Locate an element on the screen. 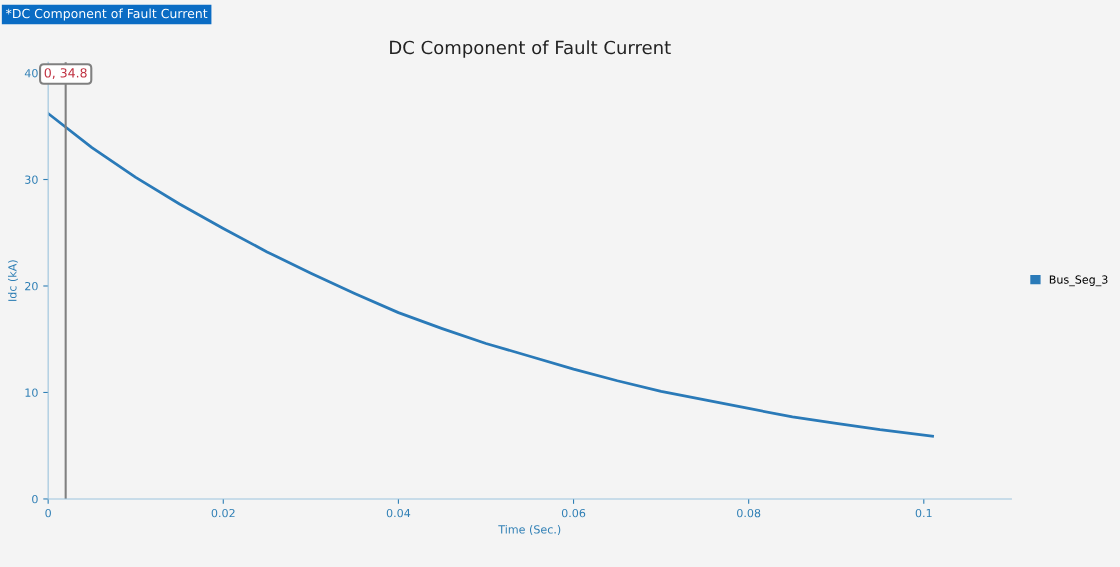 The width and height of the screenshot is (1120, 567). x-tick-label: 0.04 is located at coordinates (398, 513).